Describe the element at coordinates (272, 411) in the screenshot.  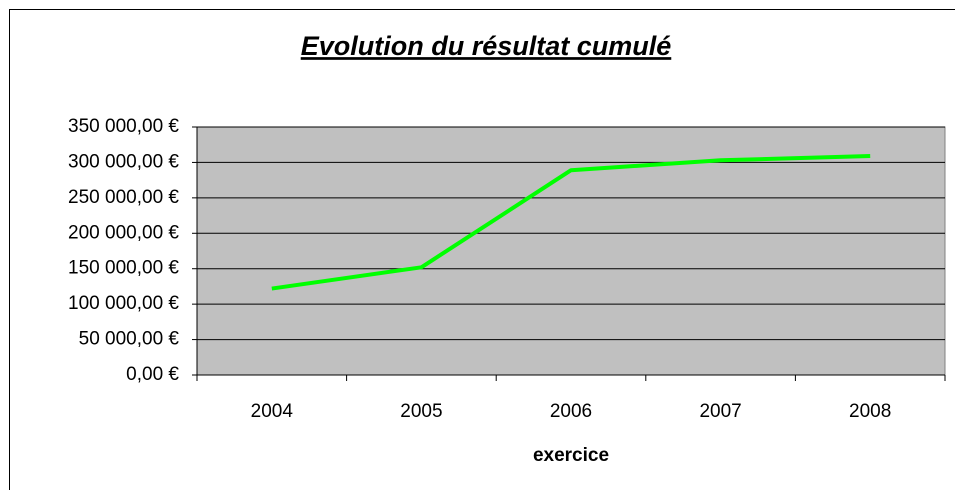
I see `x-tick-label: 2004` at that location.